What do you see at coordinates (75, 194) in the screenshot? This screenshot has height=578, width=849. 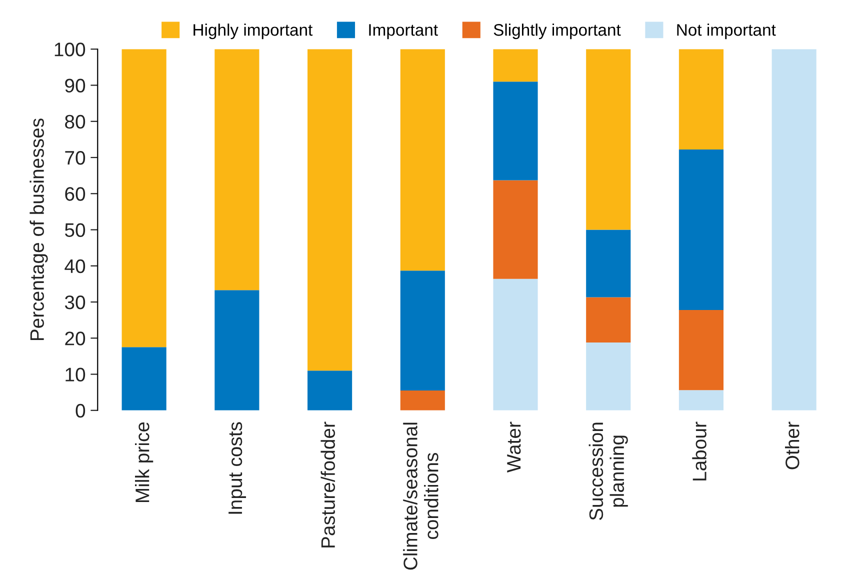 I see `y-tick-label: 60` at bounding box center [75, 194].